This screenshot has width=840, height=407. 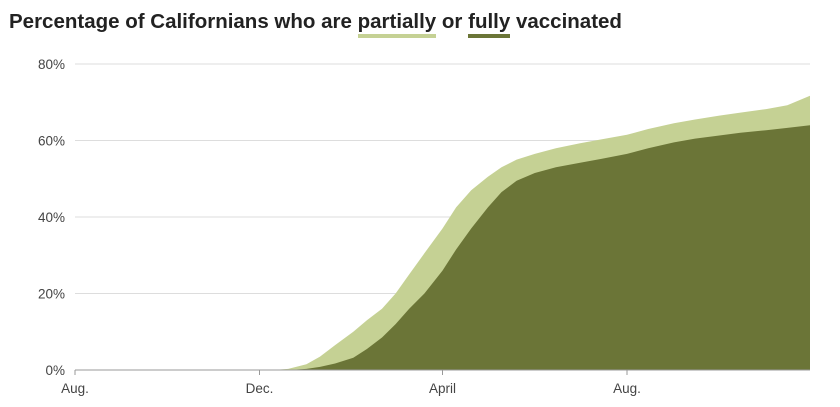 I want to click on x-axis: Aug. Dec. April Aug., so click(x=435, y=382).